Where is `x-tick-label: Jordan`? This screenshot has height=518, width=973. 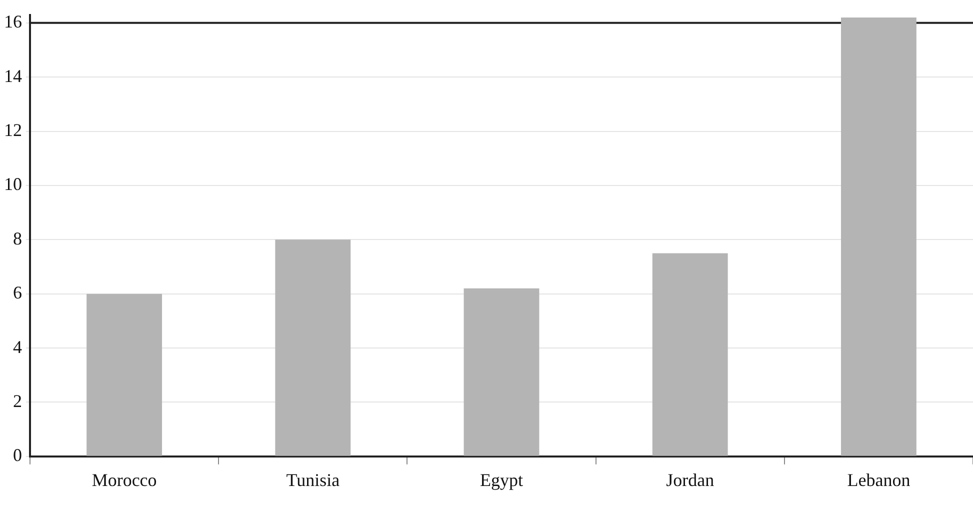 x-tick-label: Jordan is located at coordinates (690, 480).